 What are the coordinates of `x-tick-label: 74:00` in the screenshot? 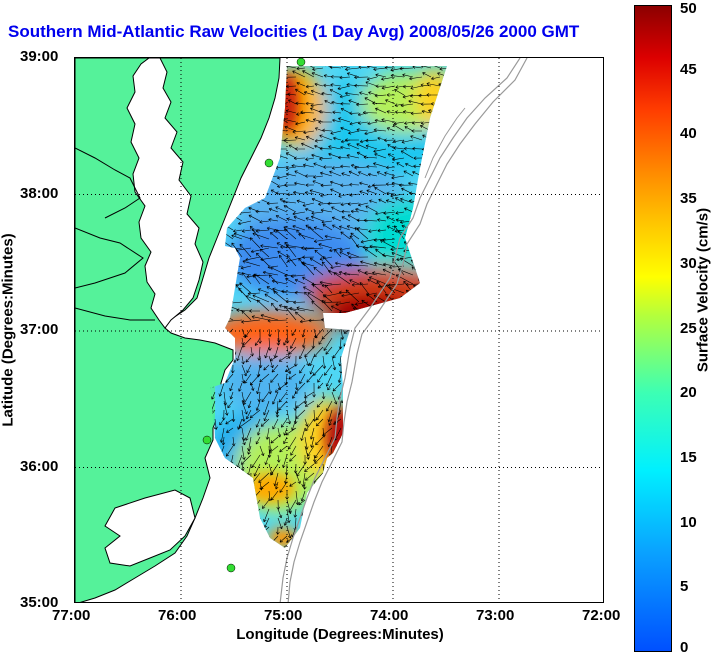 It's located at (389, 615).